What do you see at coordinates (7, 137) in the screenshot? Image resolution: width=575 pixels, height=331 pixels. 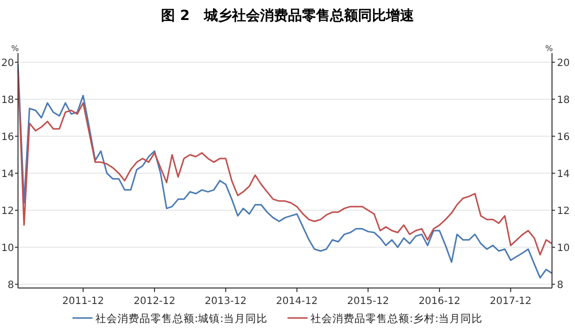 I see `y-tick-label: 16` at bounding box center [7, 137].